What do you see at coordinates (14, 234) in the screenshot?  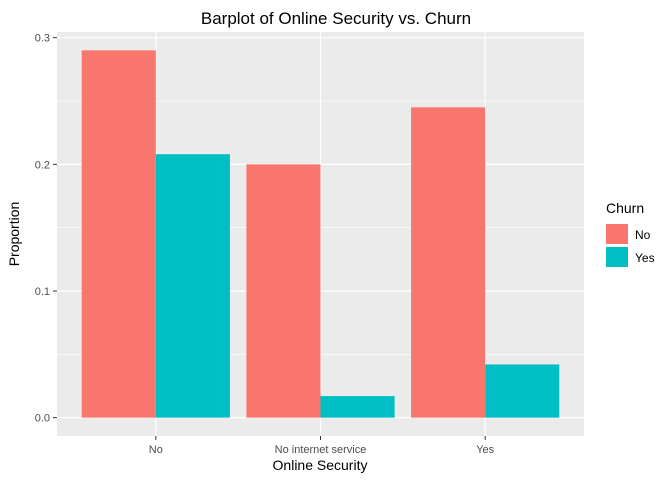 I see `y-axis-title: Proportion` at bounding box center [14, 234].